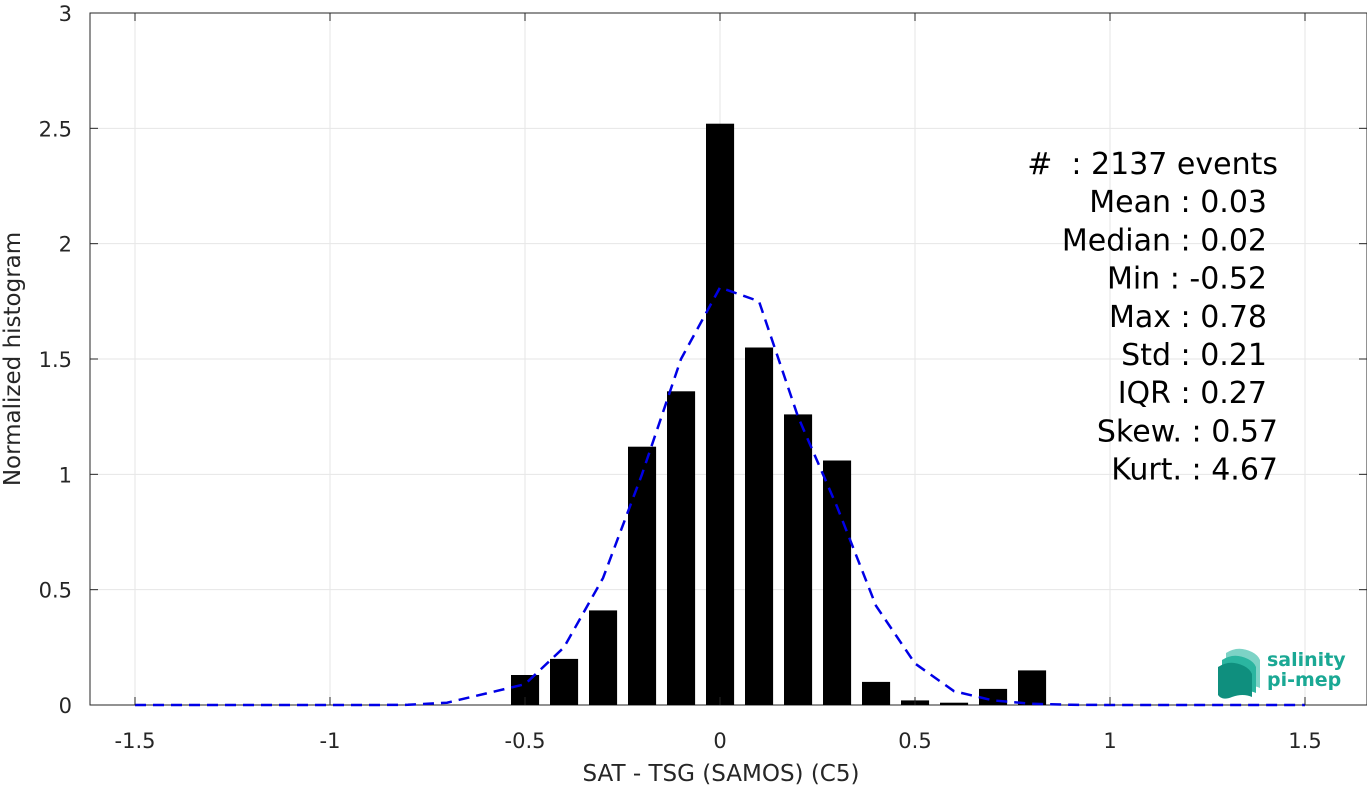 The image size is (1367, 785). Describe the element at coordinates (55, 591) in the screenshot. I see `y-tick-label-1: 0.5` at that location.